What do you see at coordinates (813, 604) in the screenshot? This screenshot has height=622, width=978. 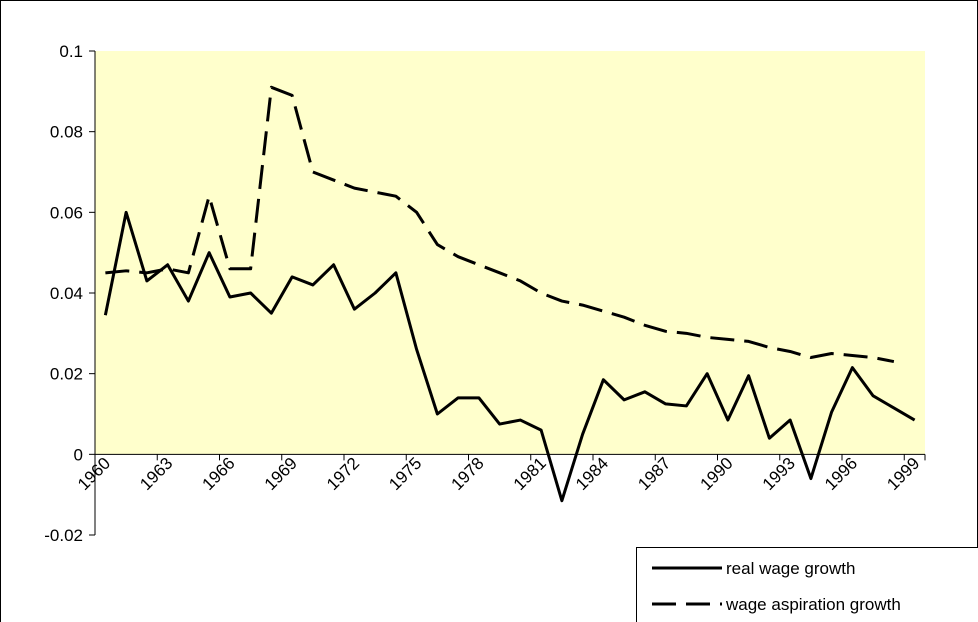 I see `legend-label: wage aspiration growth` at bounding box center [813, 604].